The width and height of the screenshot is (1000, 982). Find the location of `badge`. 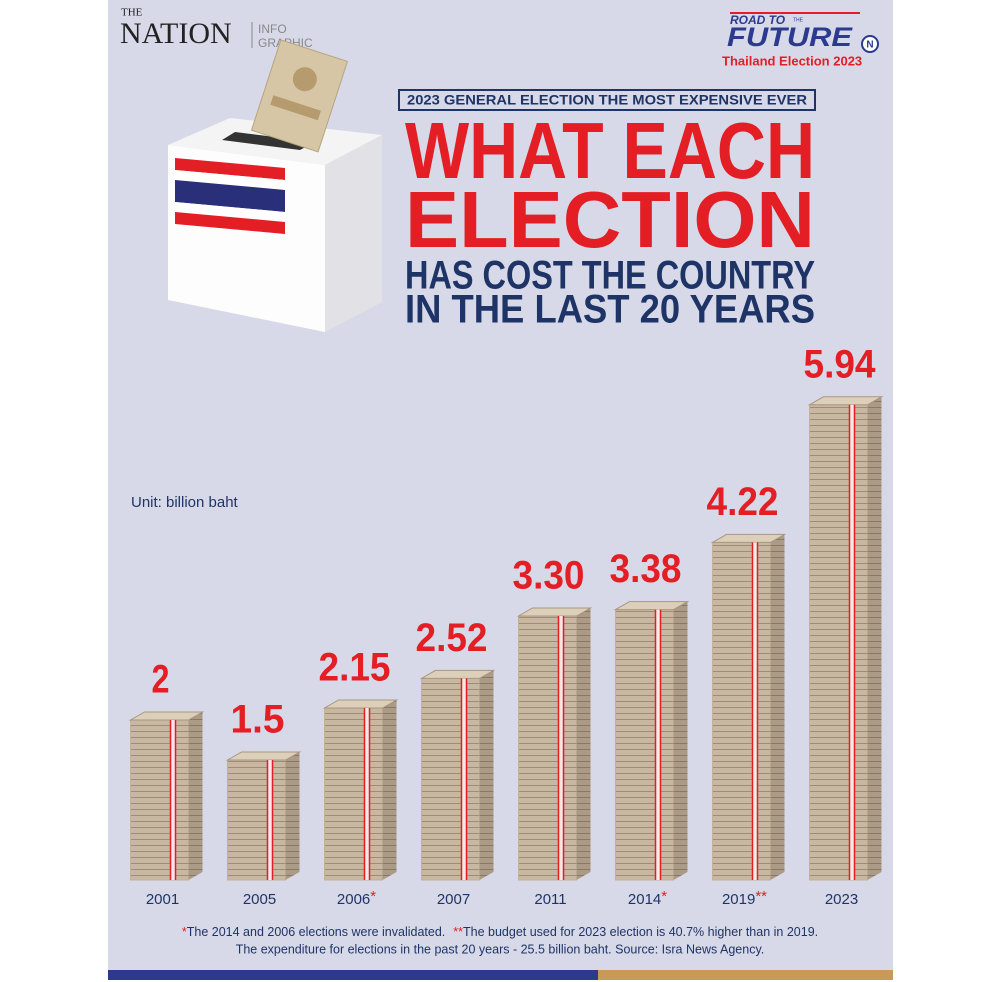

badge is located at coordinates (870, 44).